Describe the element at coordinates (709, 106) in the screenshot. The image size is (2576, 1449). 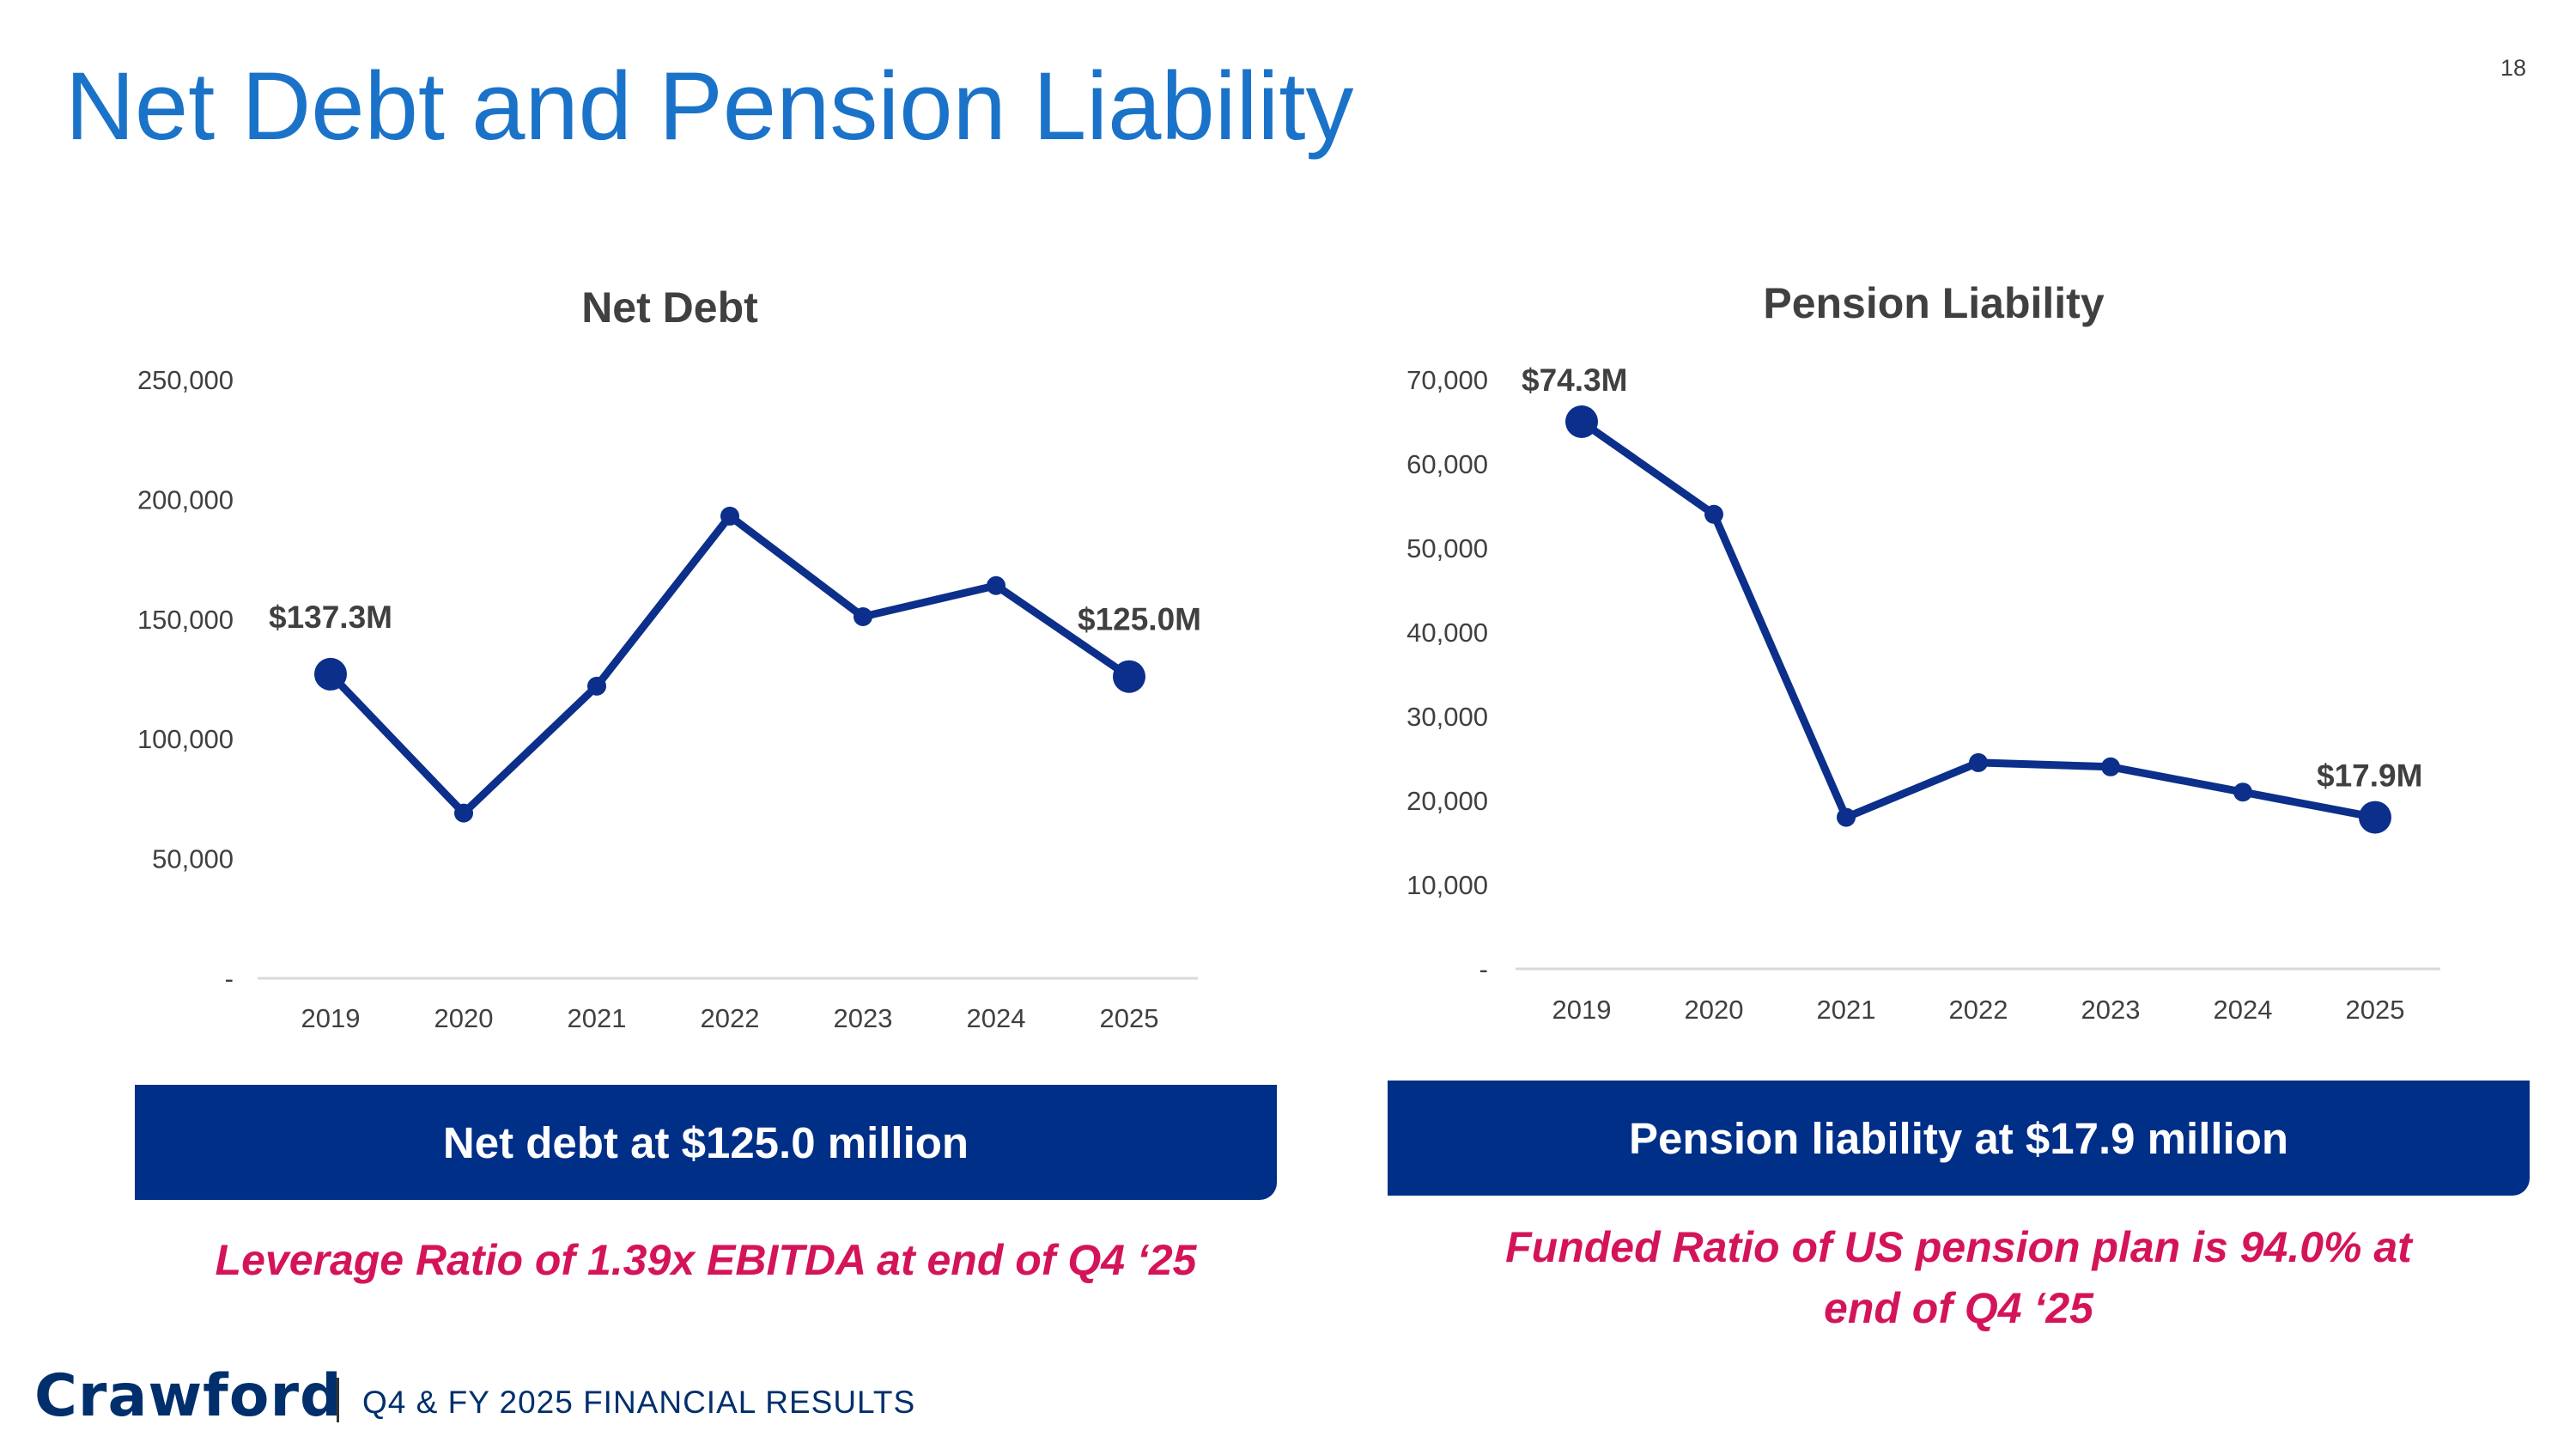
I see `page-title: Net Debt and Pension Liability` at that location.